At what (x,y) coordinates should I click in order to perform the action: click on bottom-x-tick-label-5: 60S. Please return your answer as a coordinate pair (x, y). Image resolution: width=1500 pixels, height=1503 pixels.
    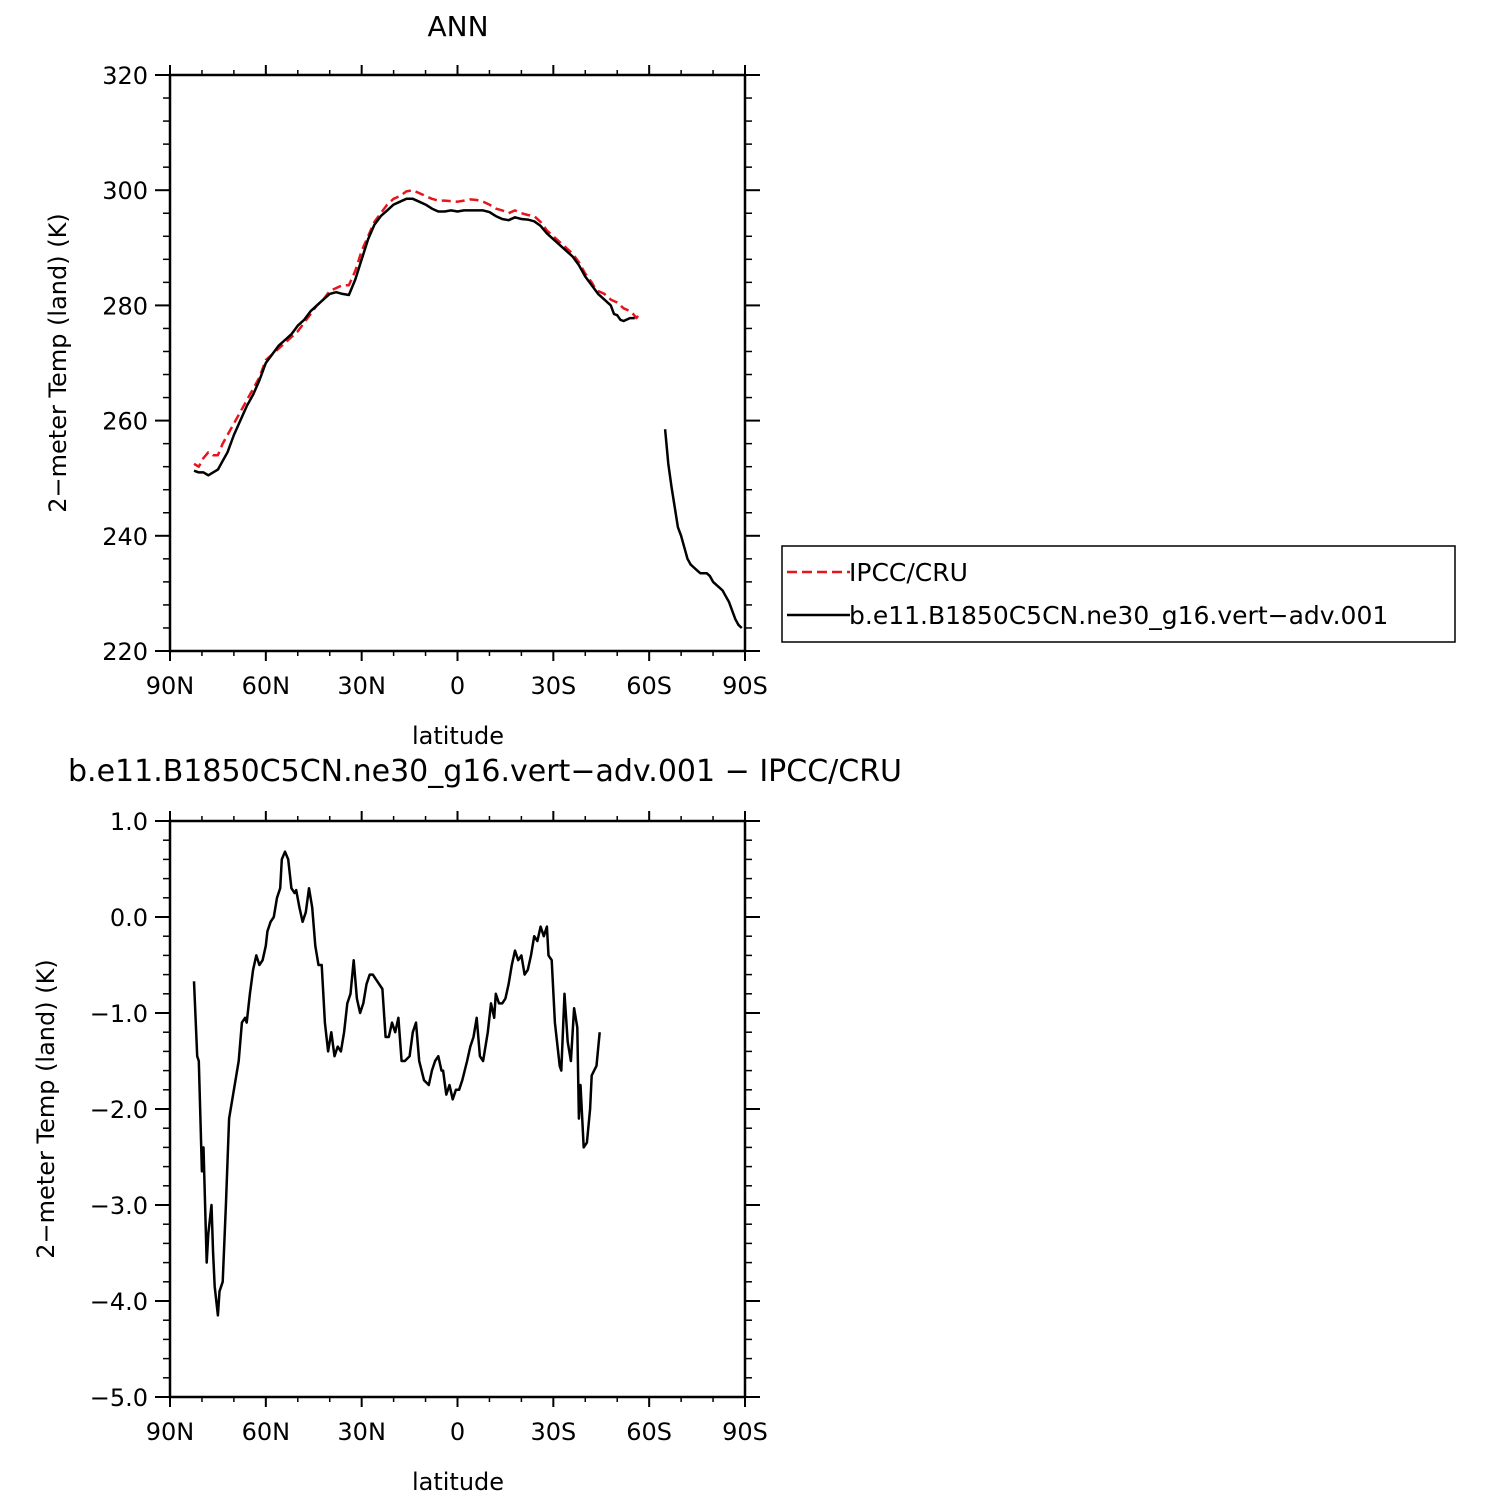
    Looking at the image, I should click on (649, 1432).